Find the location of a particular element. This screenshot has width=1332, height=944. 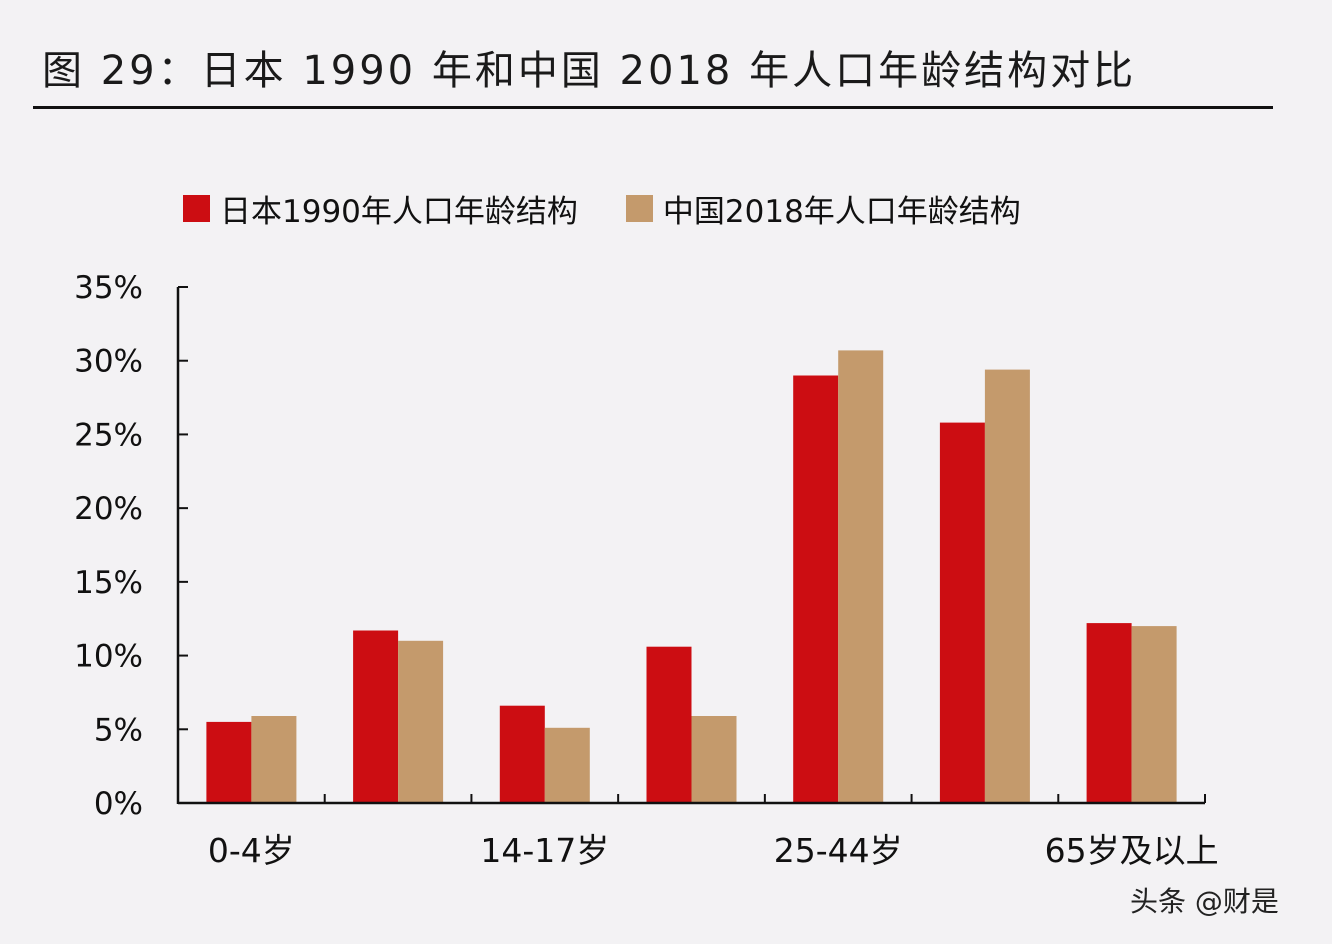

figure-title: 图 29：日本 1990 年和中国 2018 年人口年龄结构对比 is located at coordinates (589, 71).